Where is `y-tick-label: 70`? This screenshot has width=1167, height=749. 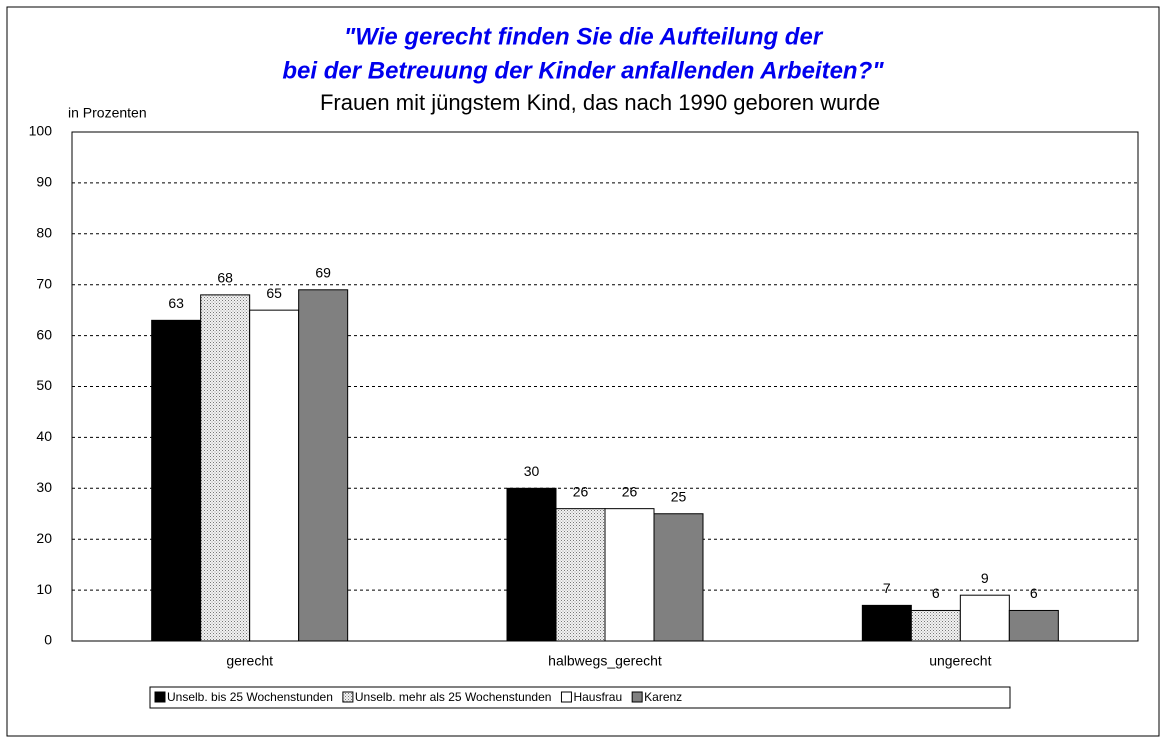
y-tick-label: 70 is located at coordinates (44, 283).